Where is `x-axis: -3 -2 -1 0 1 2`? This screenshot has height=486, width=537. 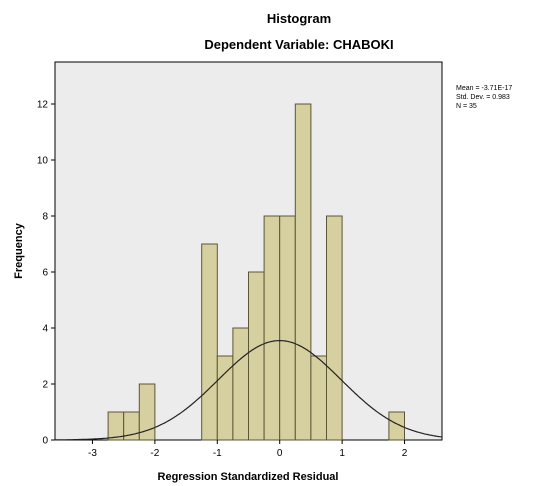 x-axis: -3 -2 -1 0 1 2 is located at coordinates (248, 449).